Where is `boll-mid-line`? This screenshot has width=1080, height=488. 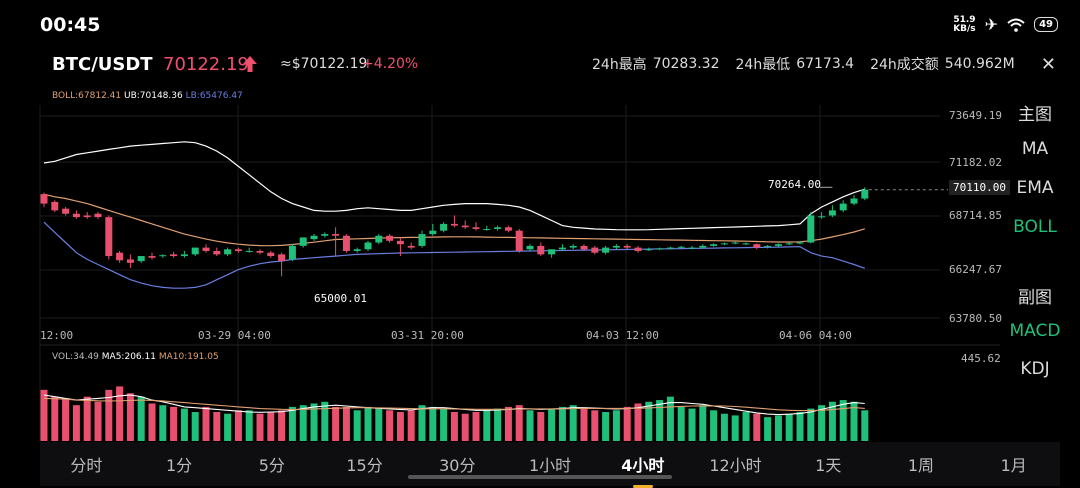 boll-mid-line is located at coordinates (454, 220).